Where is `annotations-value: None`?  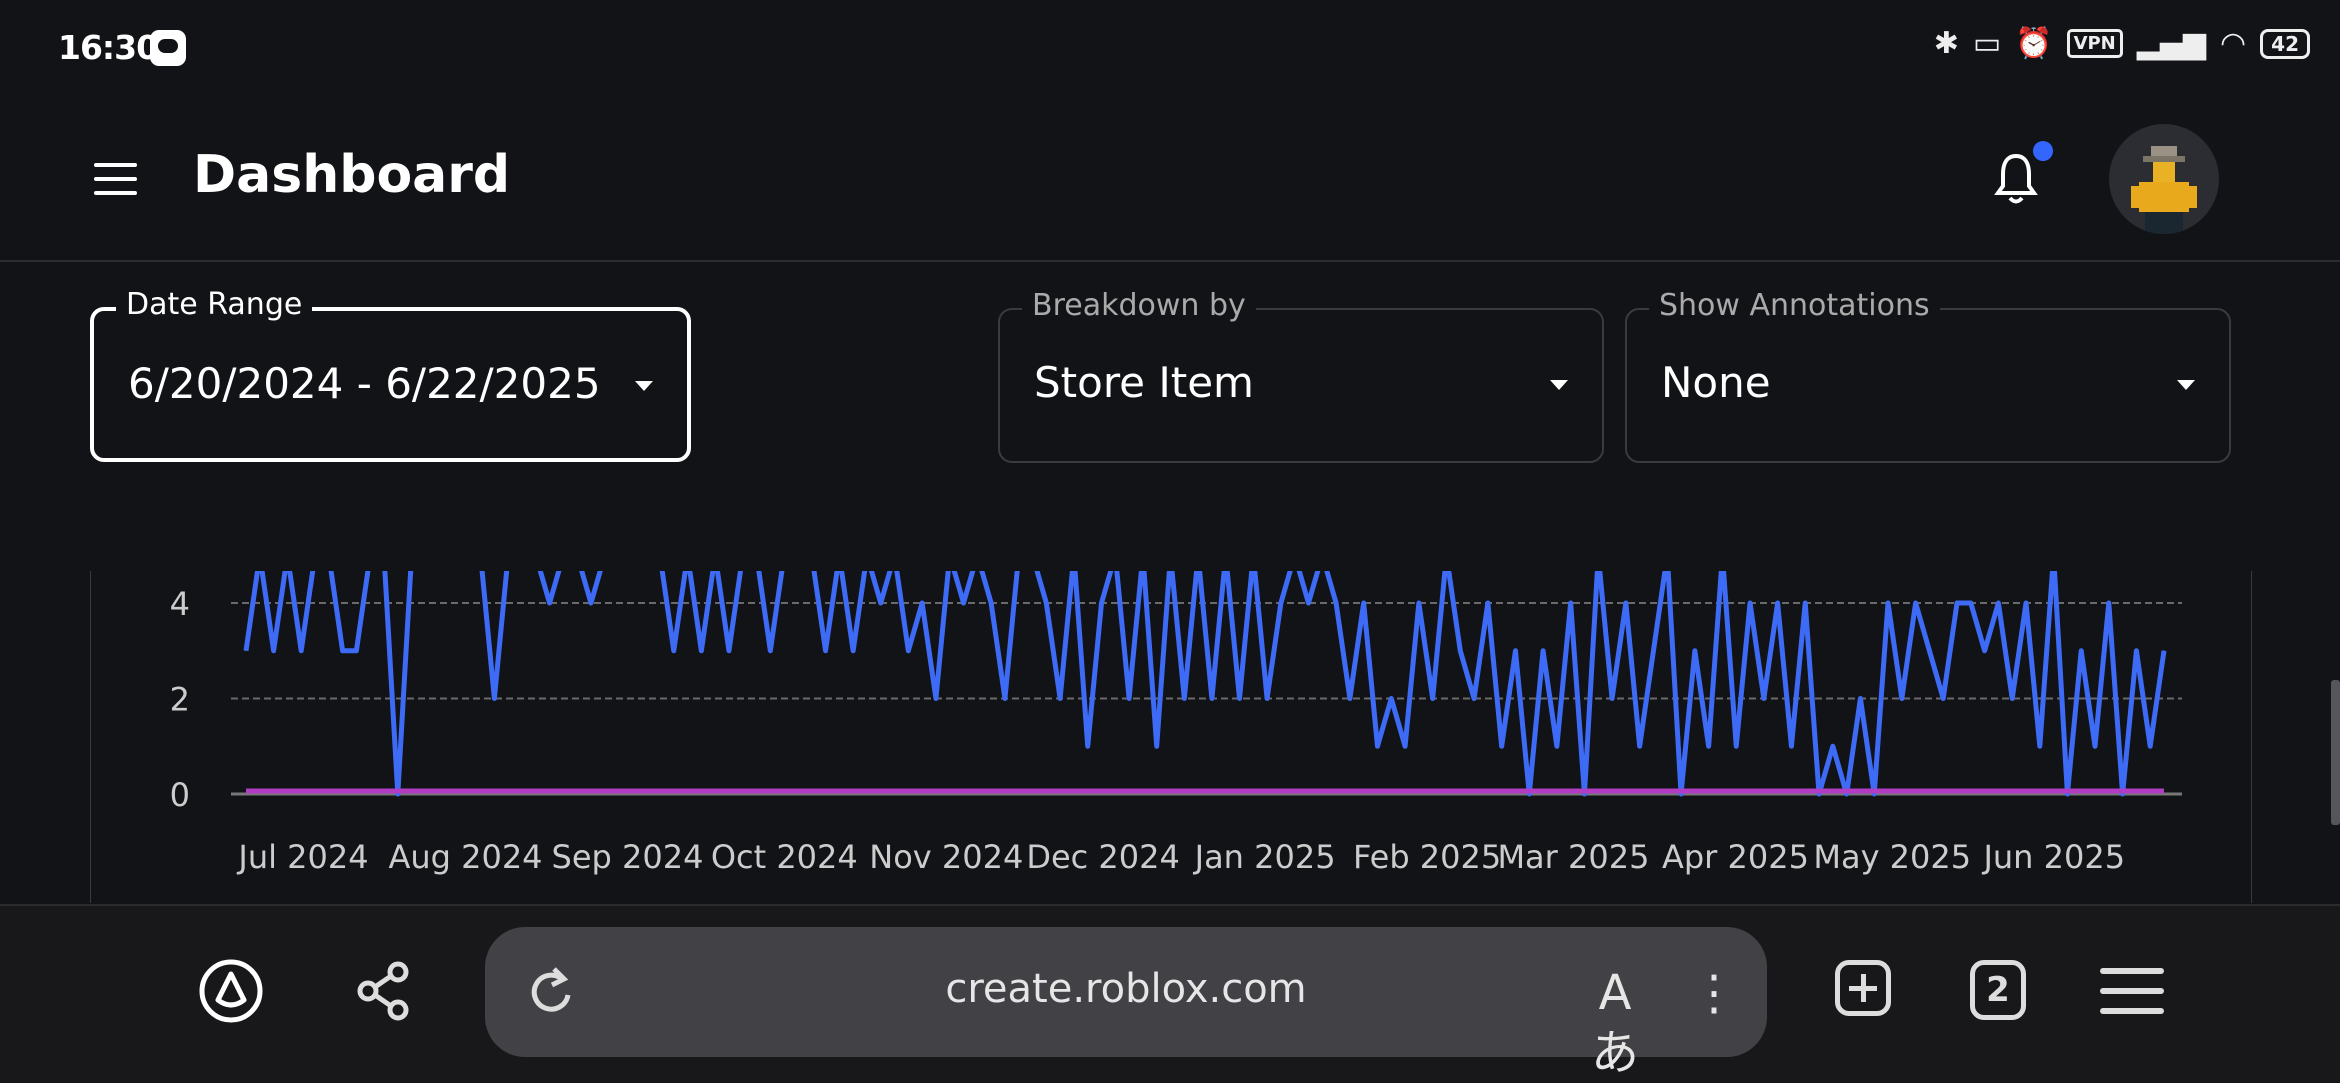
annotations-value: None is located at coordinates (1716, 382).